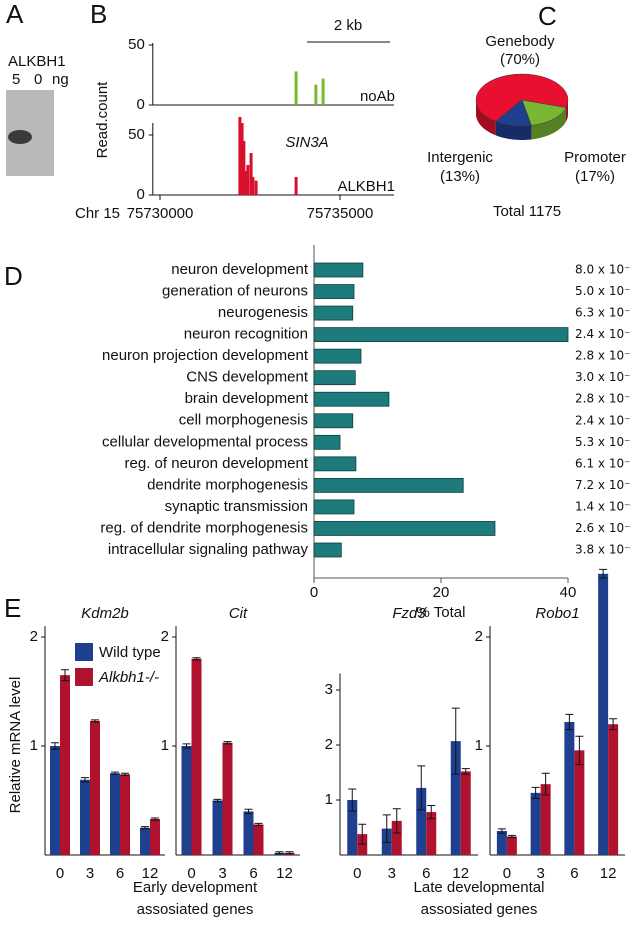 The width and height of the screenshot is (631, 950). I want to click on scale-bar-label: 2 kb, so click(348, 25).